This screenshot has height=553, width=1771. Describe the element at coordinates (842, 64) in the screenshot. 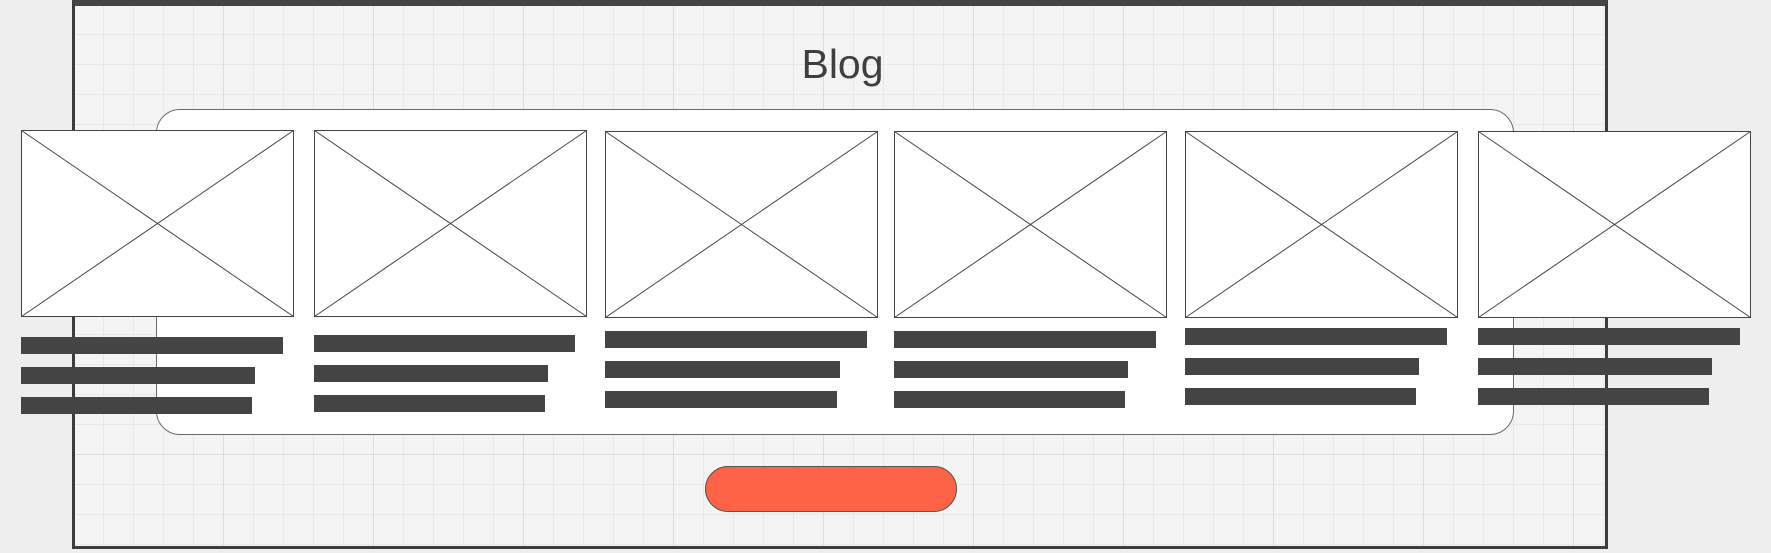

I see `page-title: Blog` at that location.